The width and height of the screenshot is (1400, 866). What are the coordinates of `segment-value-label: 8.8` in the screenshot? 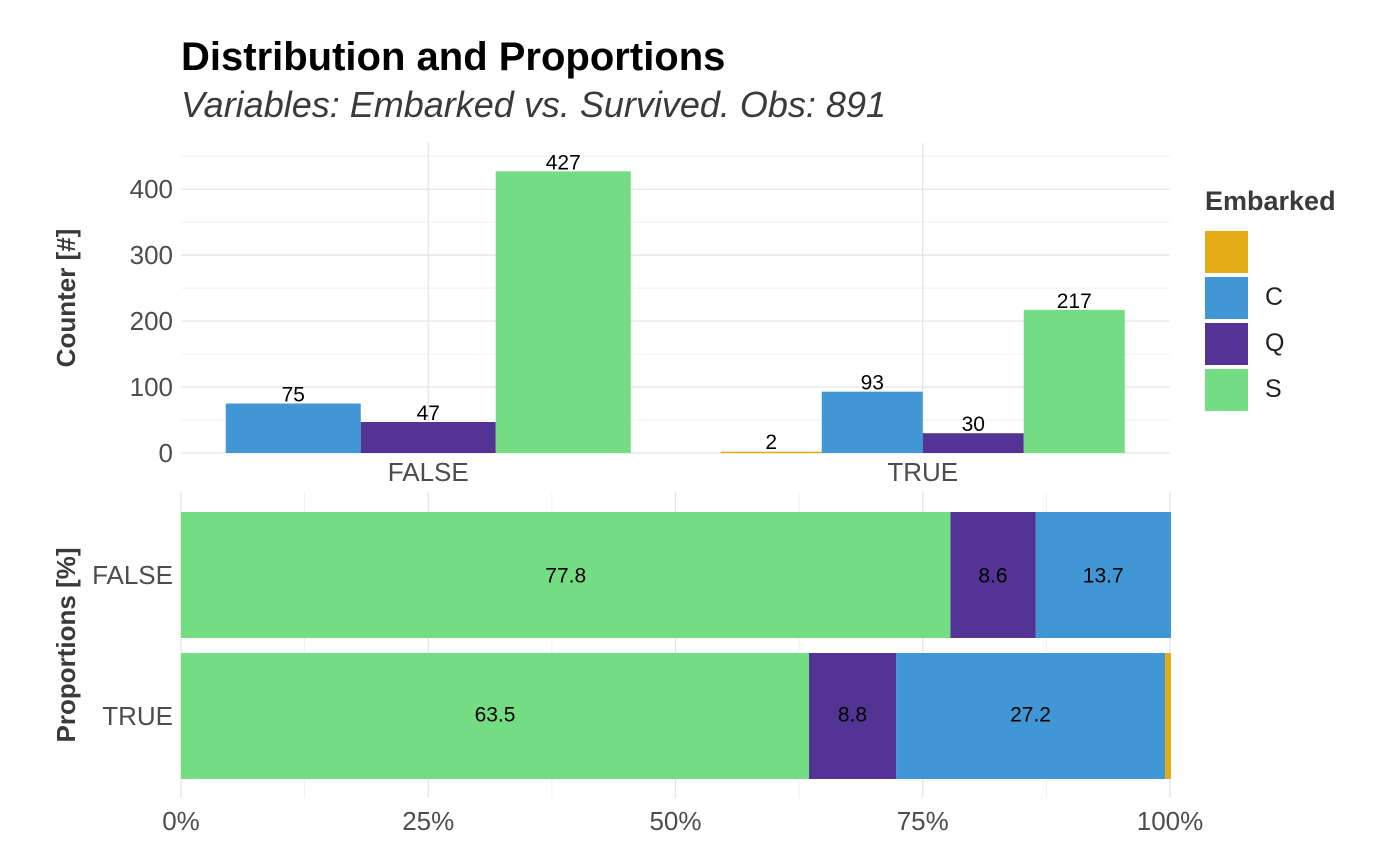 It's located at (852, 714).